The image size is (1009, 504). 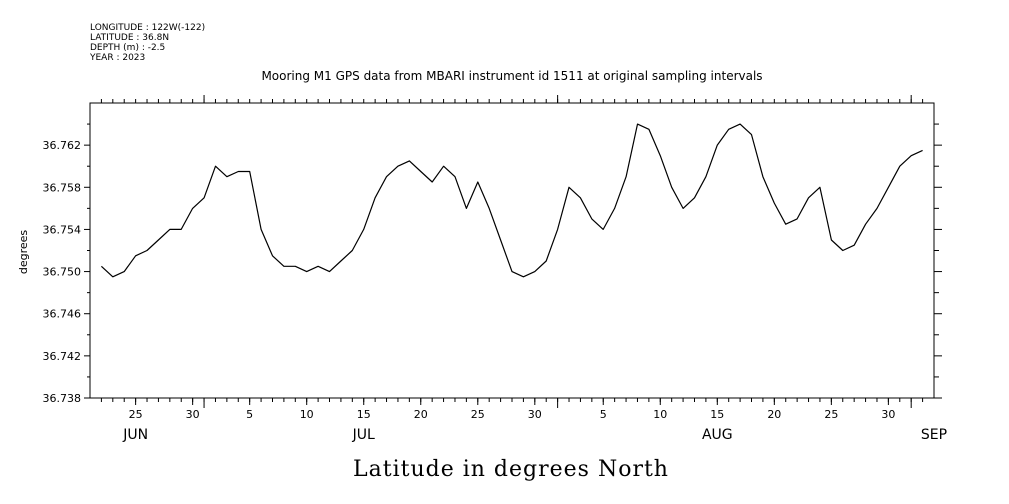 What do you see at coordinates (127, 48) in the screenshot?
I see `header-depth: DEPTH (m) : -2.5` at bounding box center [127, 48].